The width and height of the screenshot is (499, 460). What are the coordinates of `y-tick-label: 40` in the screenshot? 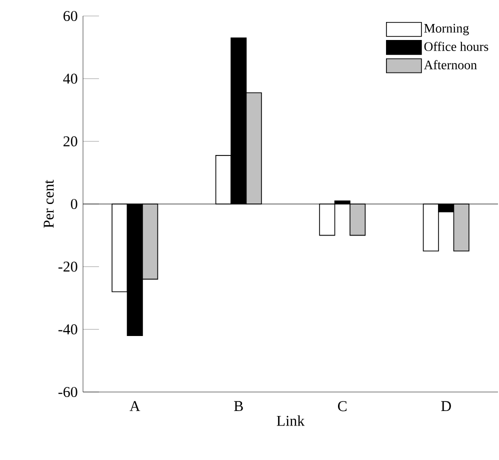 It's located at (70, 79).